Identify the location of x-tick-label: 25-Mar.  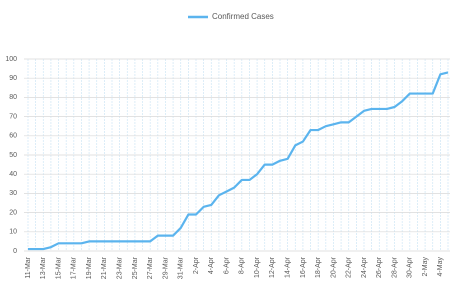
(135, 267).